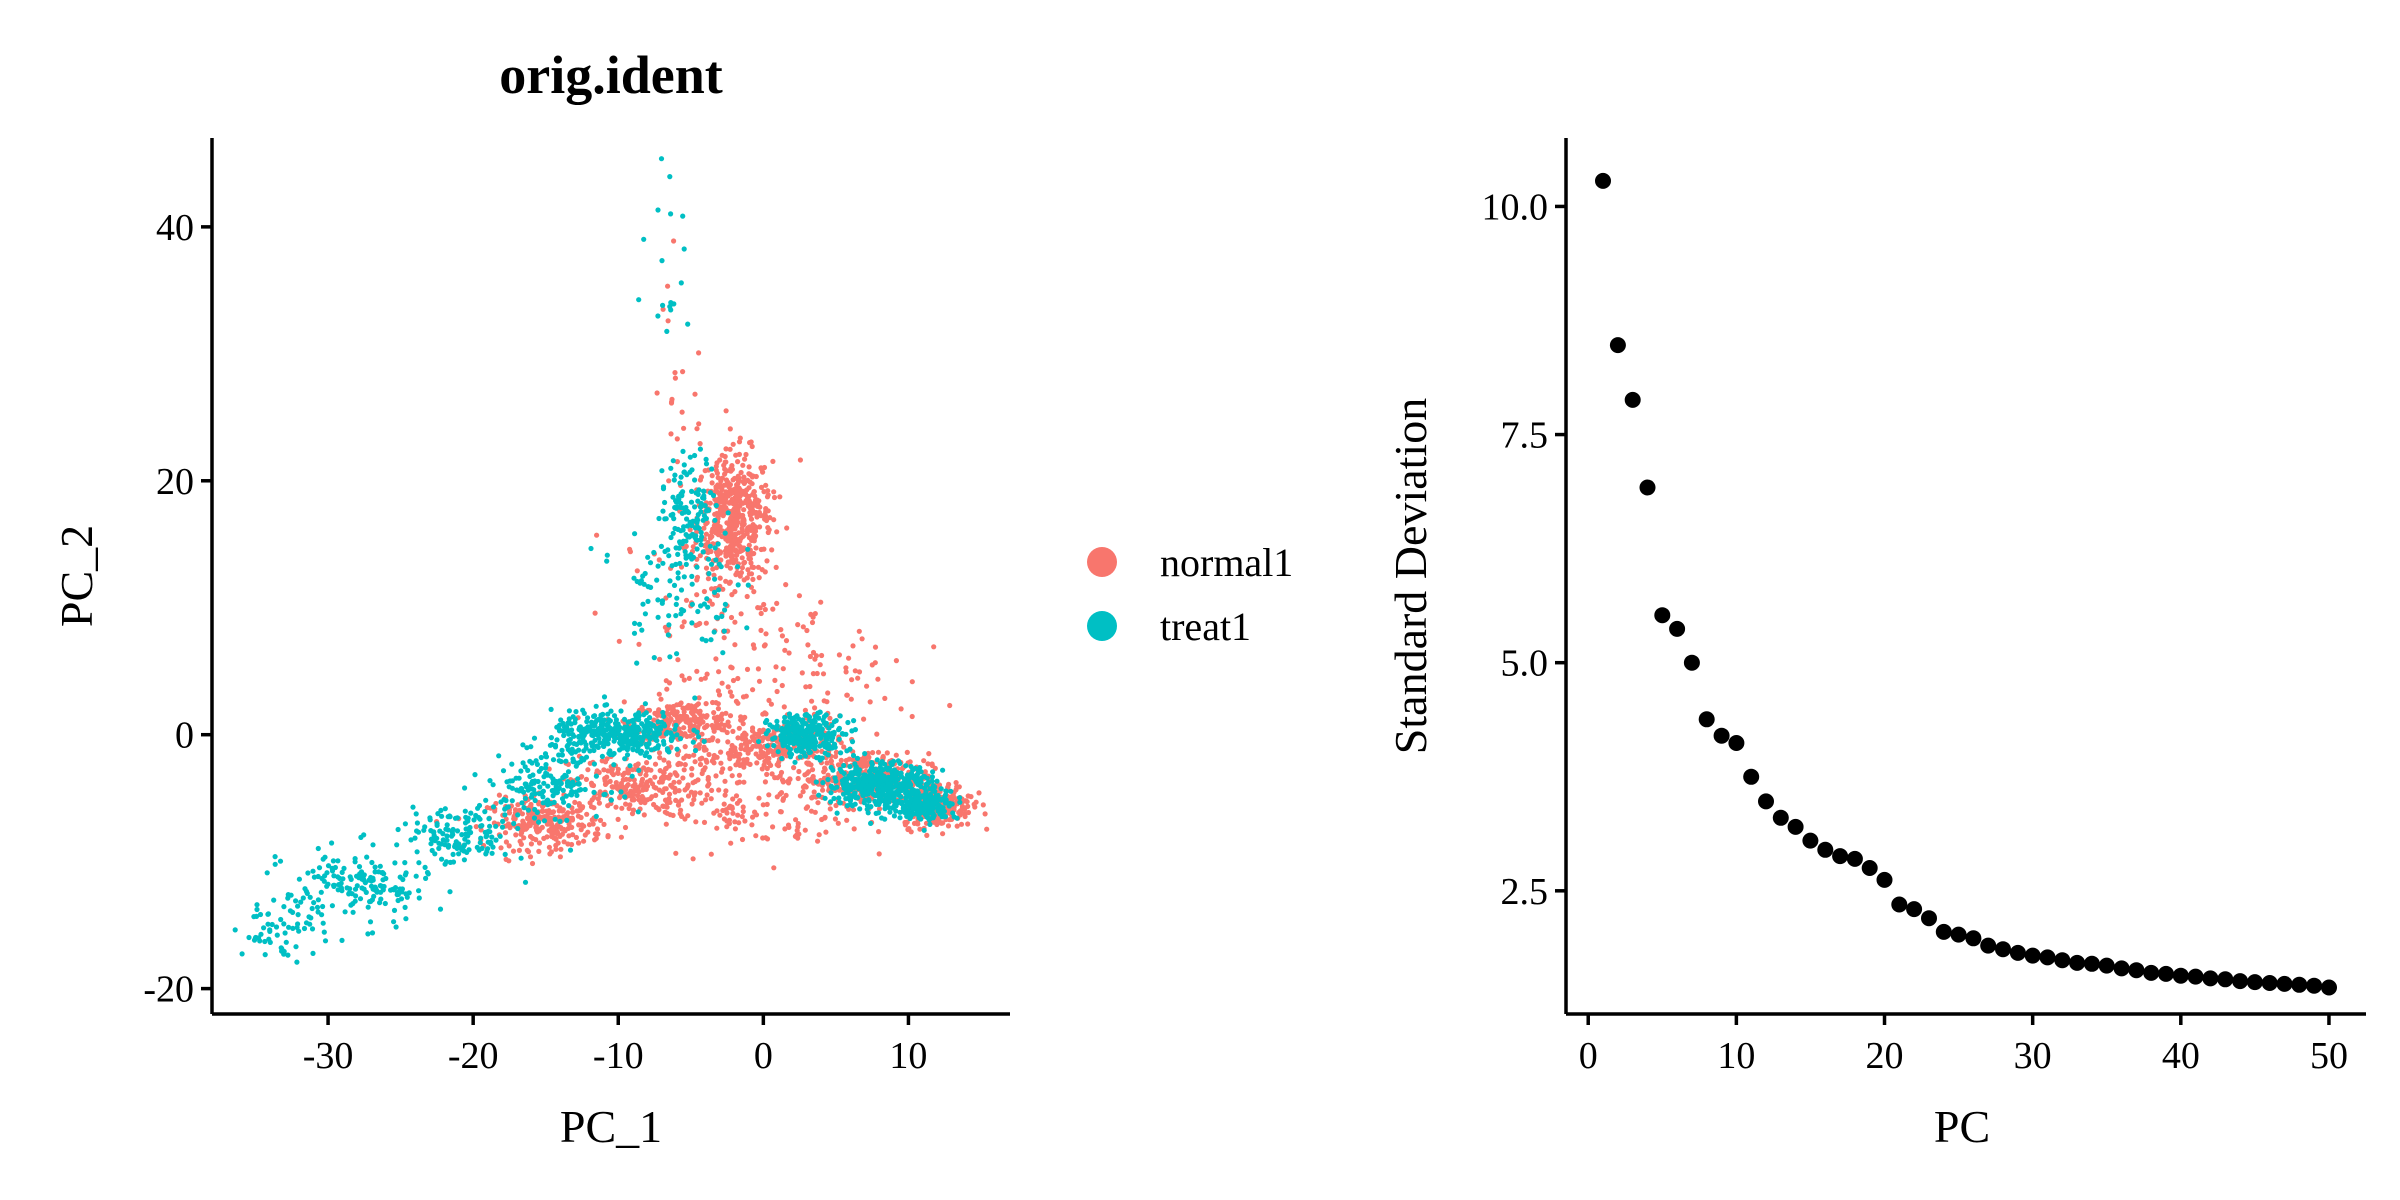  Describe the element at coordinates (1515, 207) in the screenshot. I see `elbow-y-tick-label: 10.0` at that location.